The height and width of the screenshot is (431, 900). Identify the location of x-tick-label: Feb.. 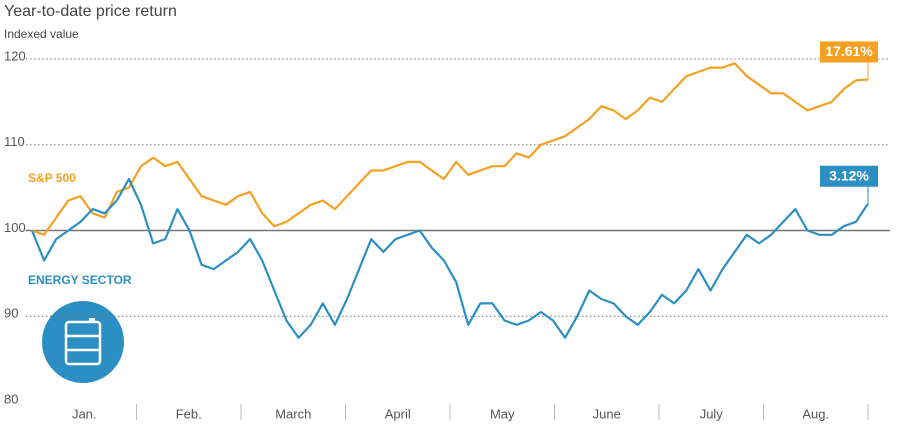
(189, 413).